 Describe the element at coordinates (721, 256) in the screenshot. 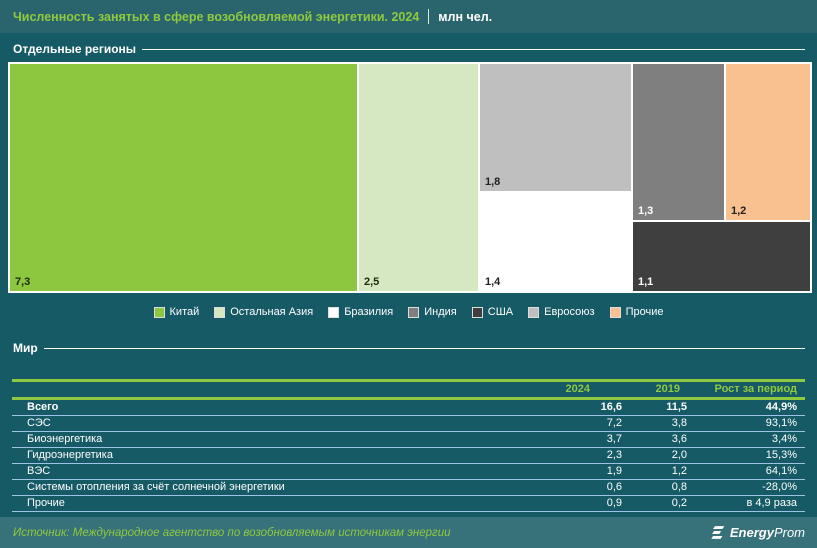

I see `treemap-block-usa: 1,1` at that location.